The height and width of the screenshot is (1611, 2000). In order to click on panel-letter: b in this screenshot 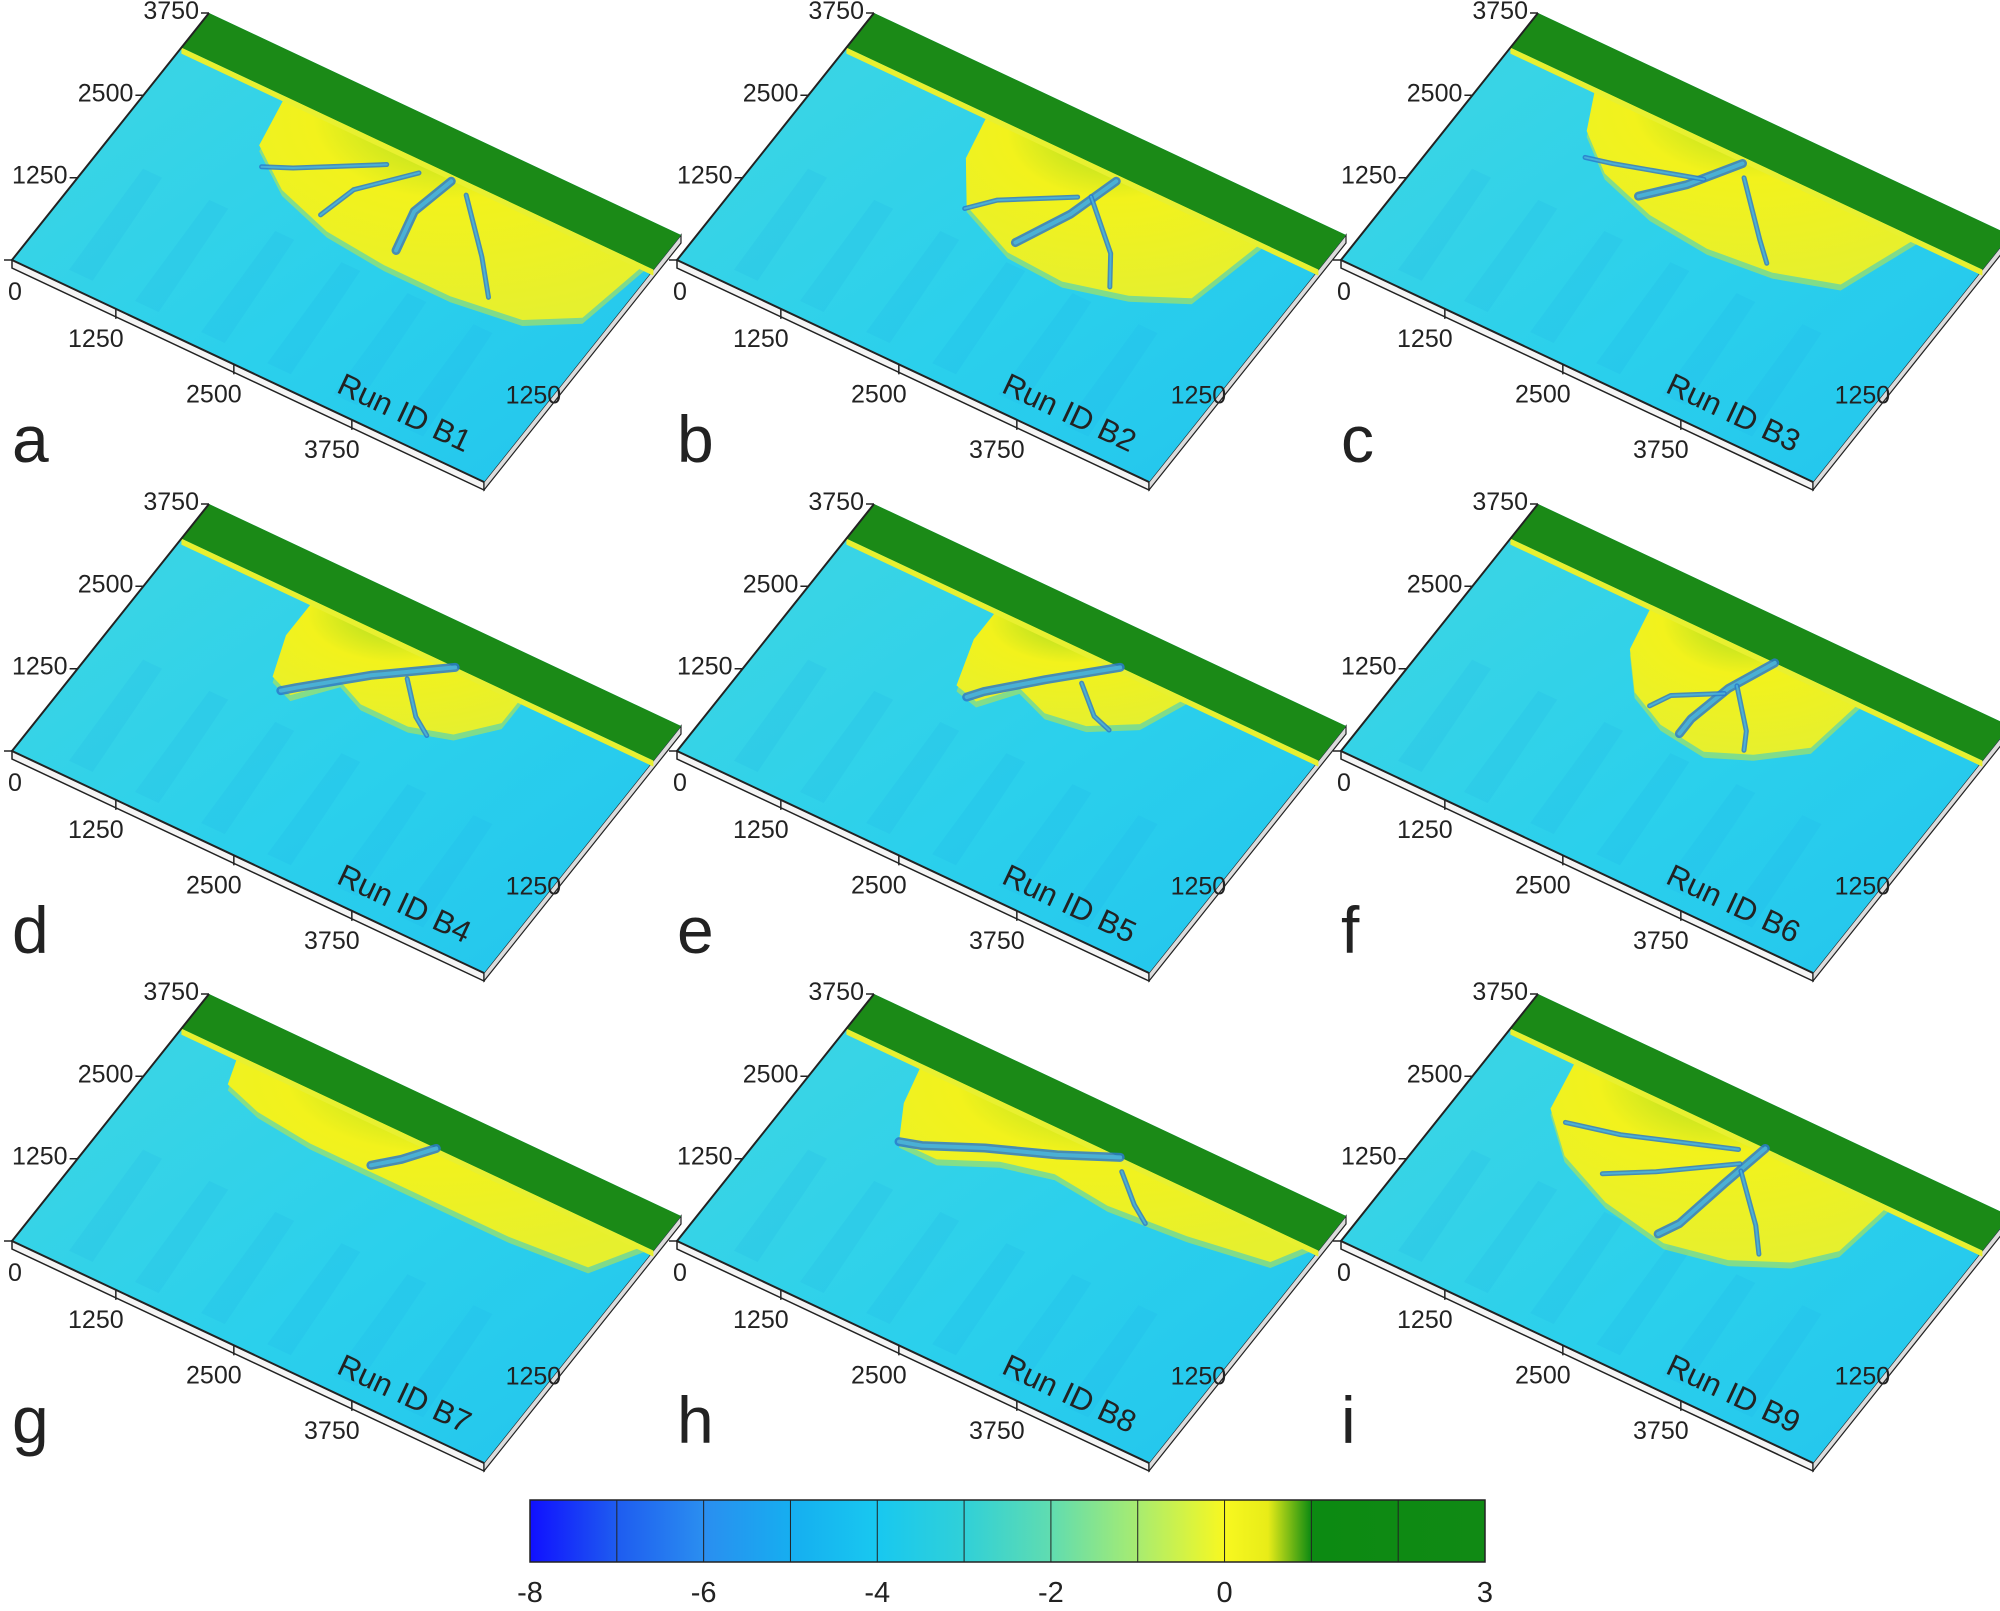, I will do `click(695, 439)`.